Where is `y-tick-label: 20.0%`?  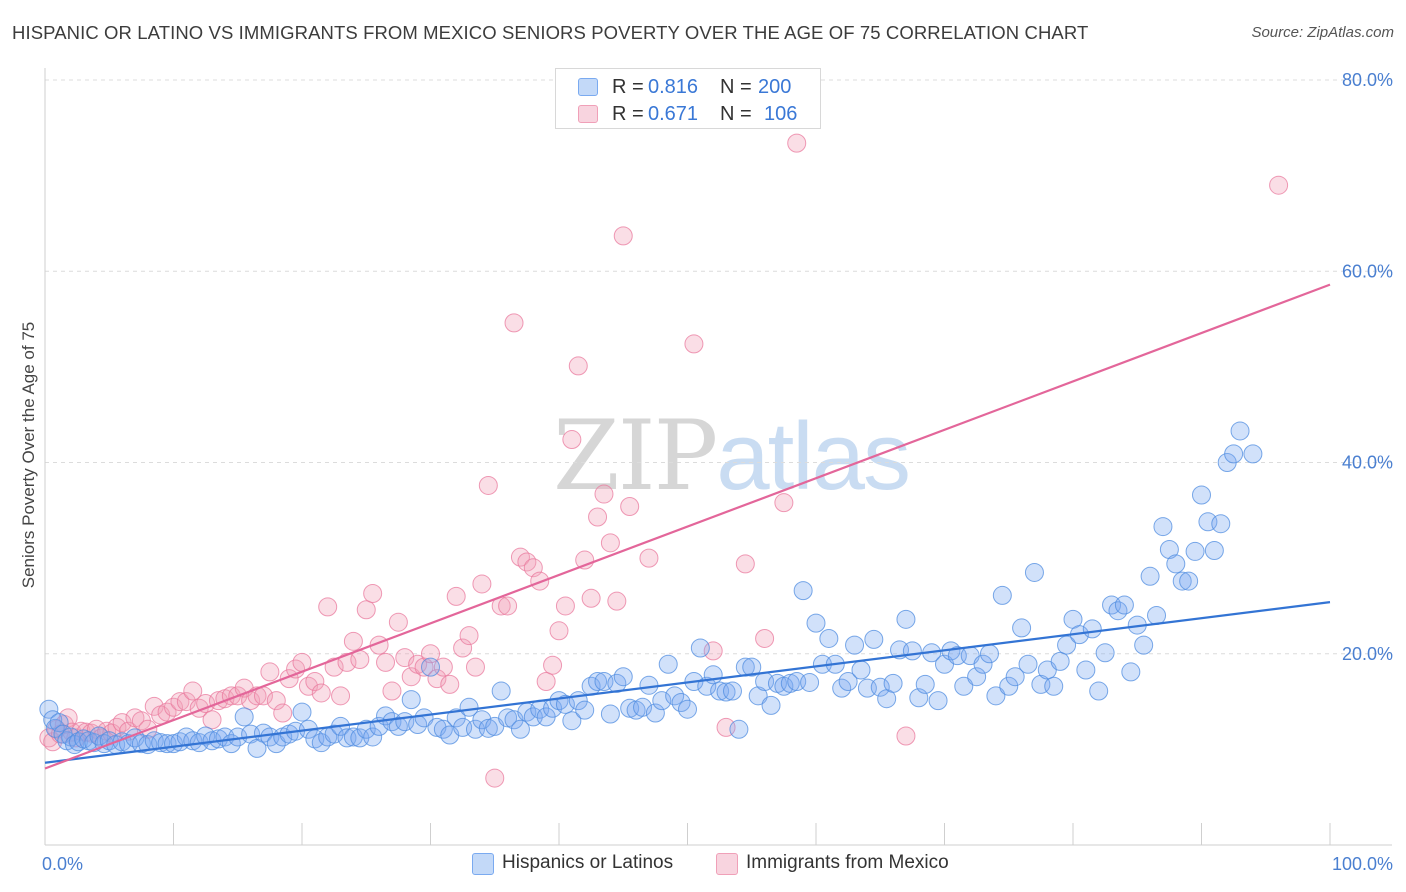
y-tick-label: 20.0% is located at coordinates (1367, 654).